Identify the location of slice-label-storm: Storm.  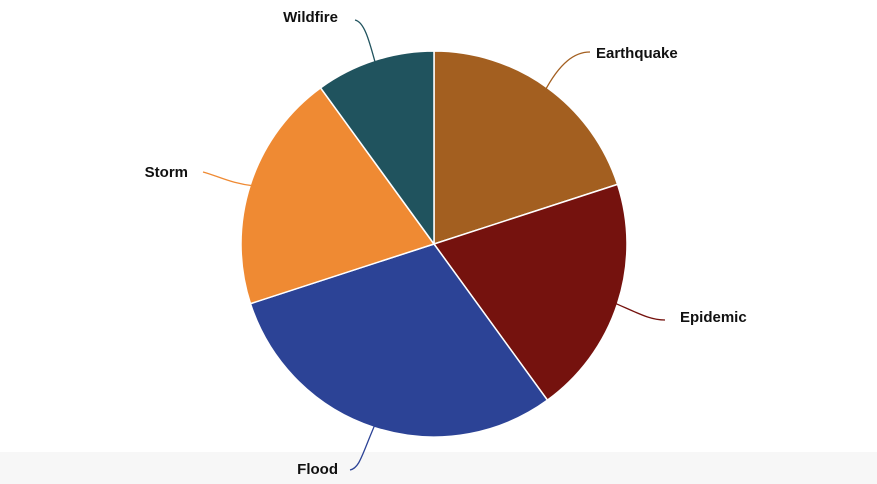
(166, 172).